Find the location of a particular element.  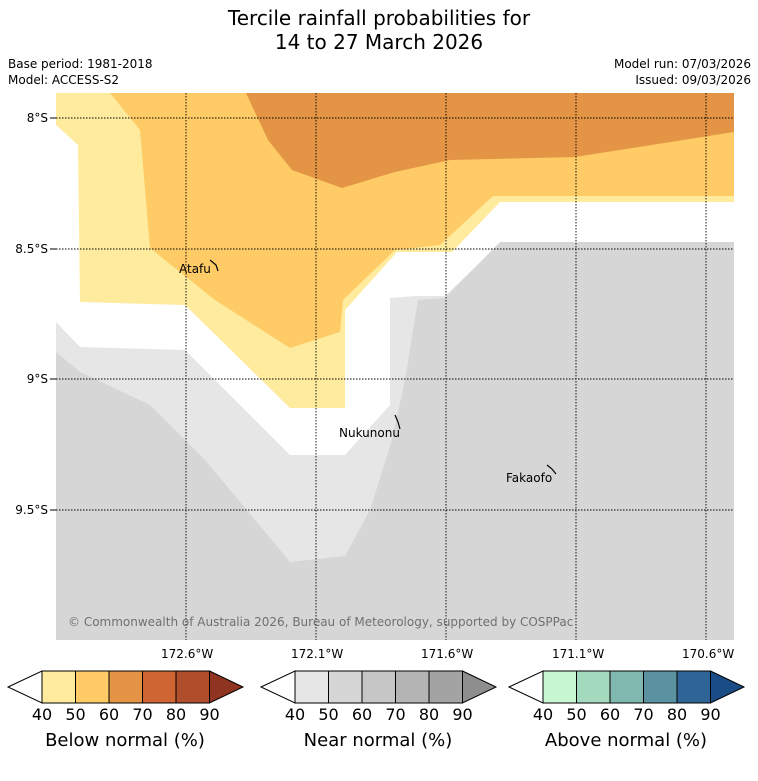

colorbar-near-tick-70: 70 is located at coordinates (395, 714).